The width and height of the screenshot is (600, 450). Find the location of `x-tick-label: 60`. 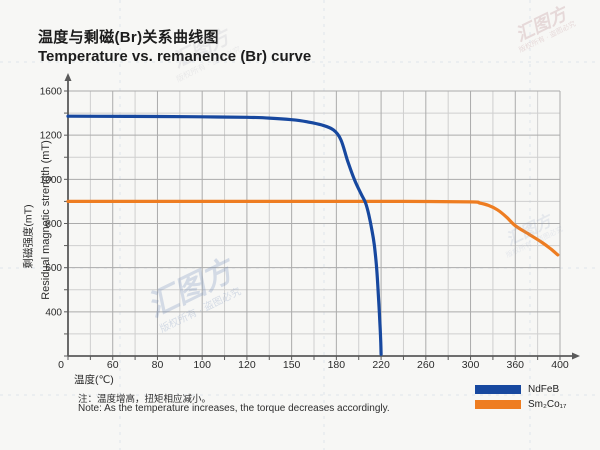

x-tick-label: 60 is located at coordinates (113, 365).